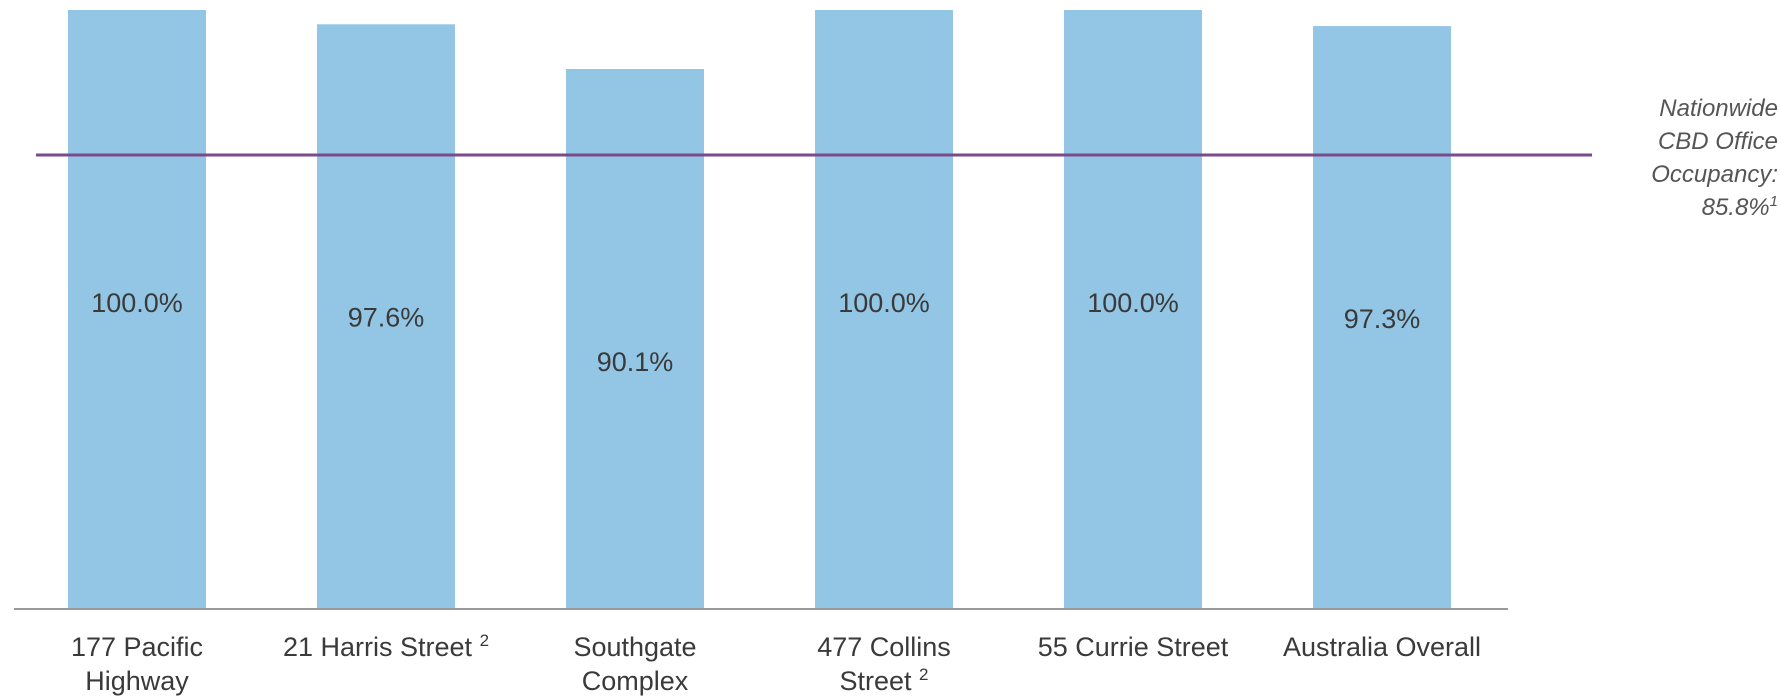 The width and height of the screenshot is (1780, 699). I want to click on bar-value-label: 97.6%, so click(386, 317).